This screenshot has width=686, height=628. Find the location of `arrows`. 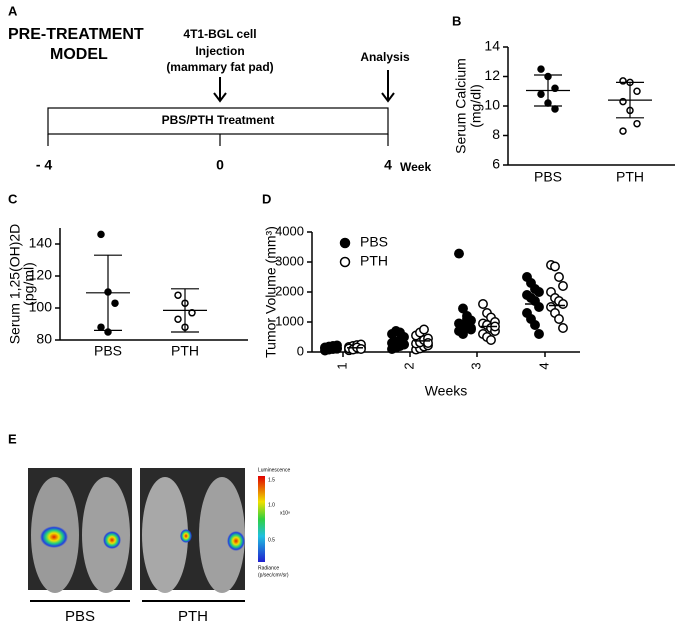

arrows is located at coordinates (304, 86).